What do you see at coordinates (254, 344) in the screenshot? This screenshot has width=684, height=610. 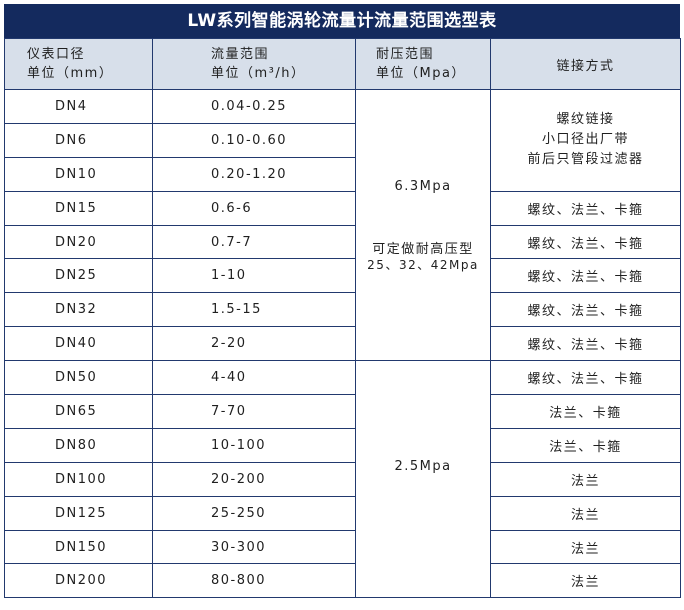 I see `flow-cell: 2-20` at bounding box center [254, 344].